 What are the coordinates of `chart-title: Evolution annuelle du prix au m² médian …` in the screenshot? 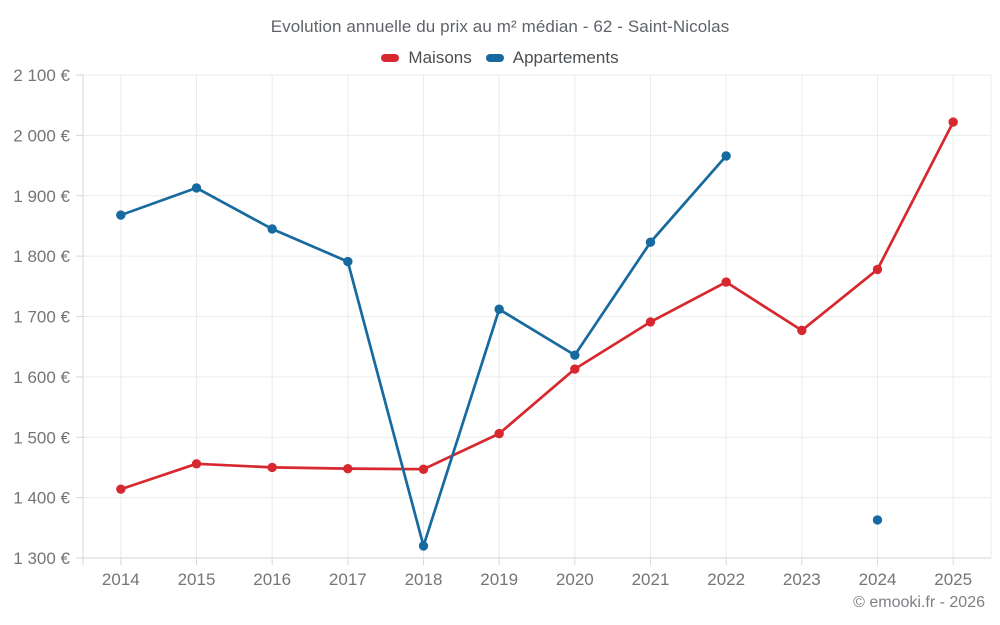 It's located at (500, 26).